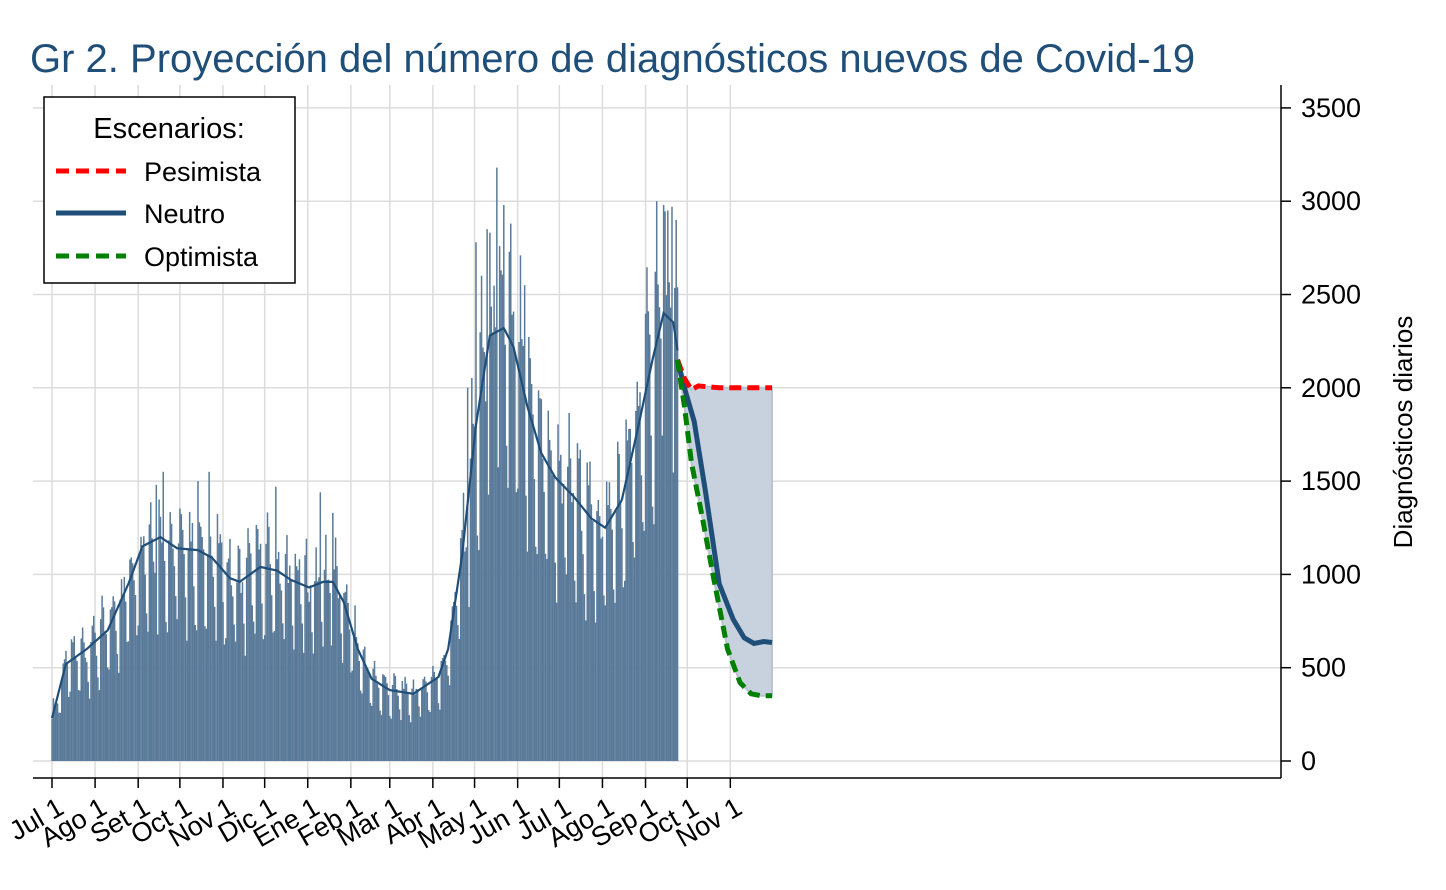 The width and height of the screenshot is (1446, 890). Describe the element at coordinates (1331, 295) in the screenshot. I see `y-tick-label: 2500` at that location.